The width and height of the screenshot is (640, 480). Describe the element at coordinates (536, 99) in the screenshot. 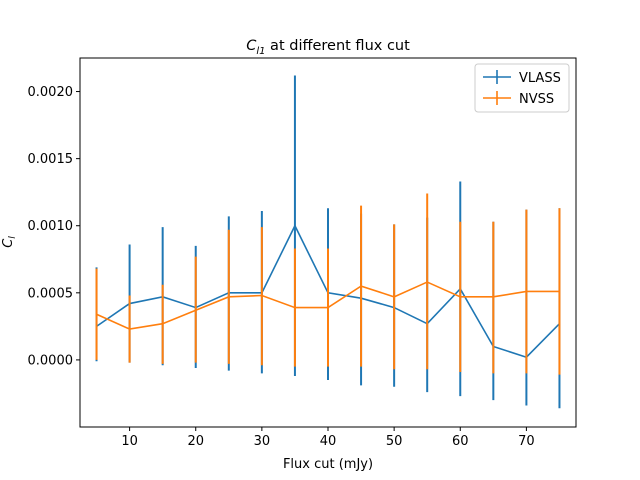

I see `legend-label-nvss: NVSS` at that location.